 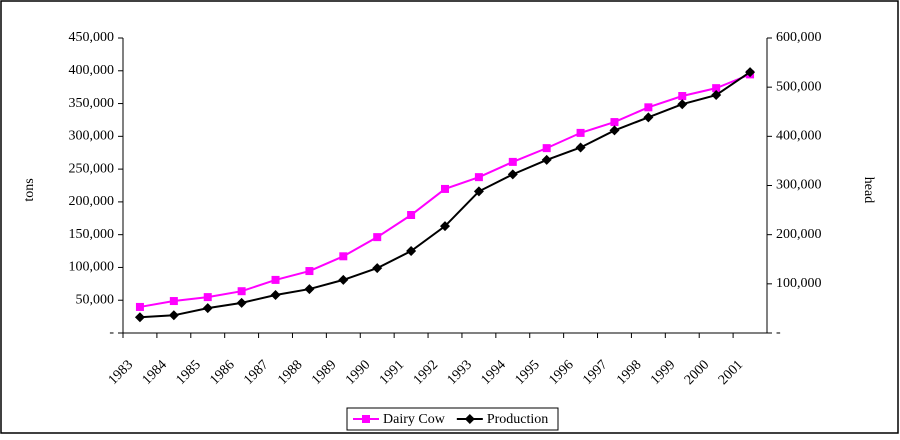 I want to click on y-tick-label: 200,000, so click(x=92, y=201).